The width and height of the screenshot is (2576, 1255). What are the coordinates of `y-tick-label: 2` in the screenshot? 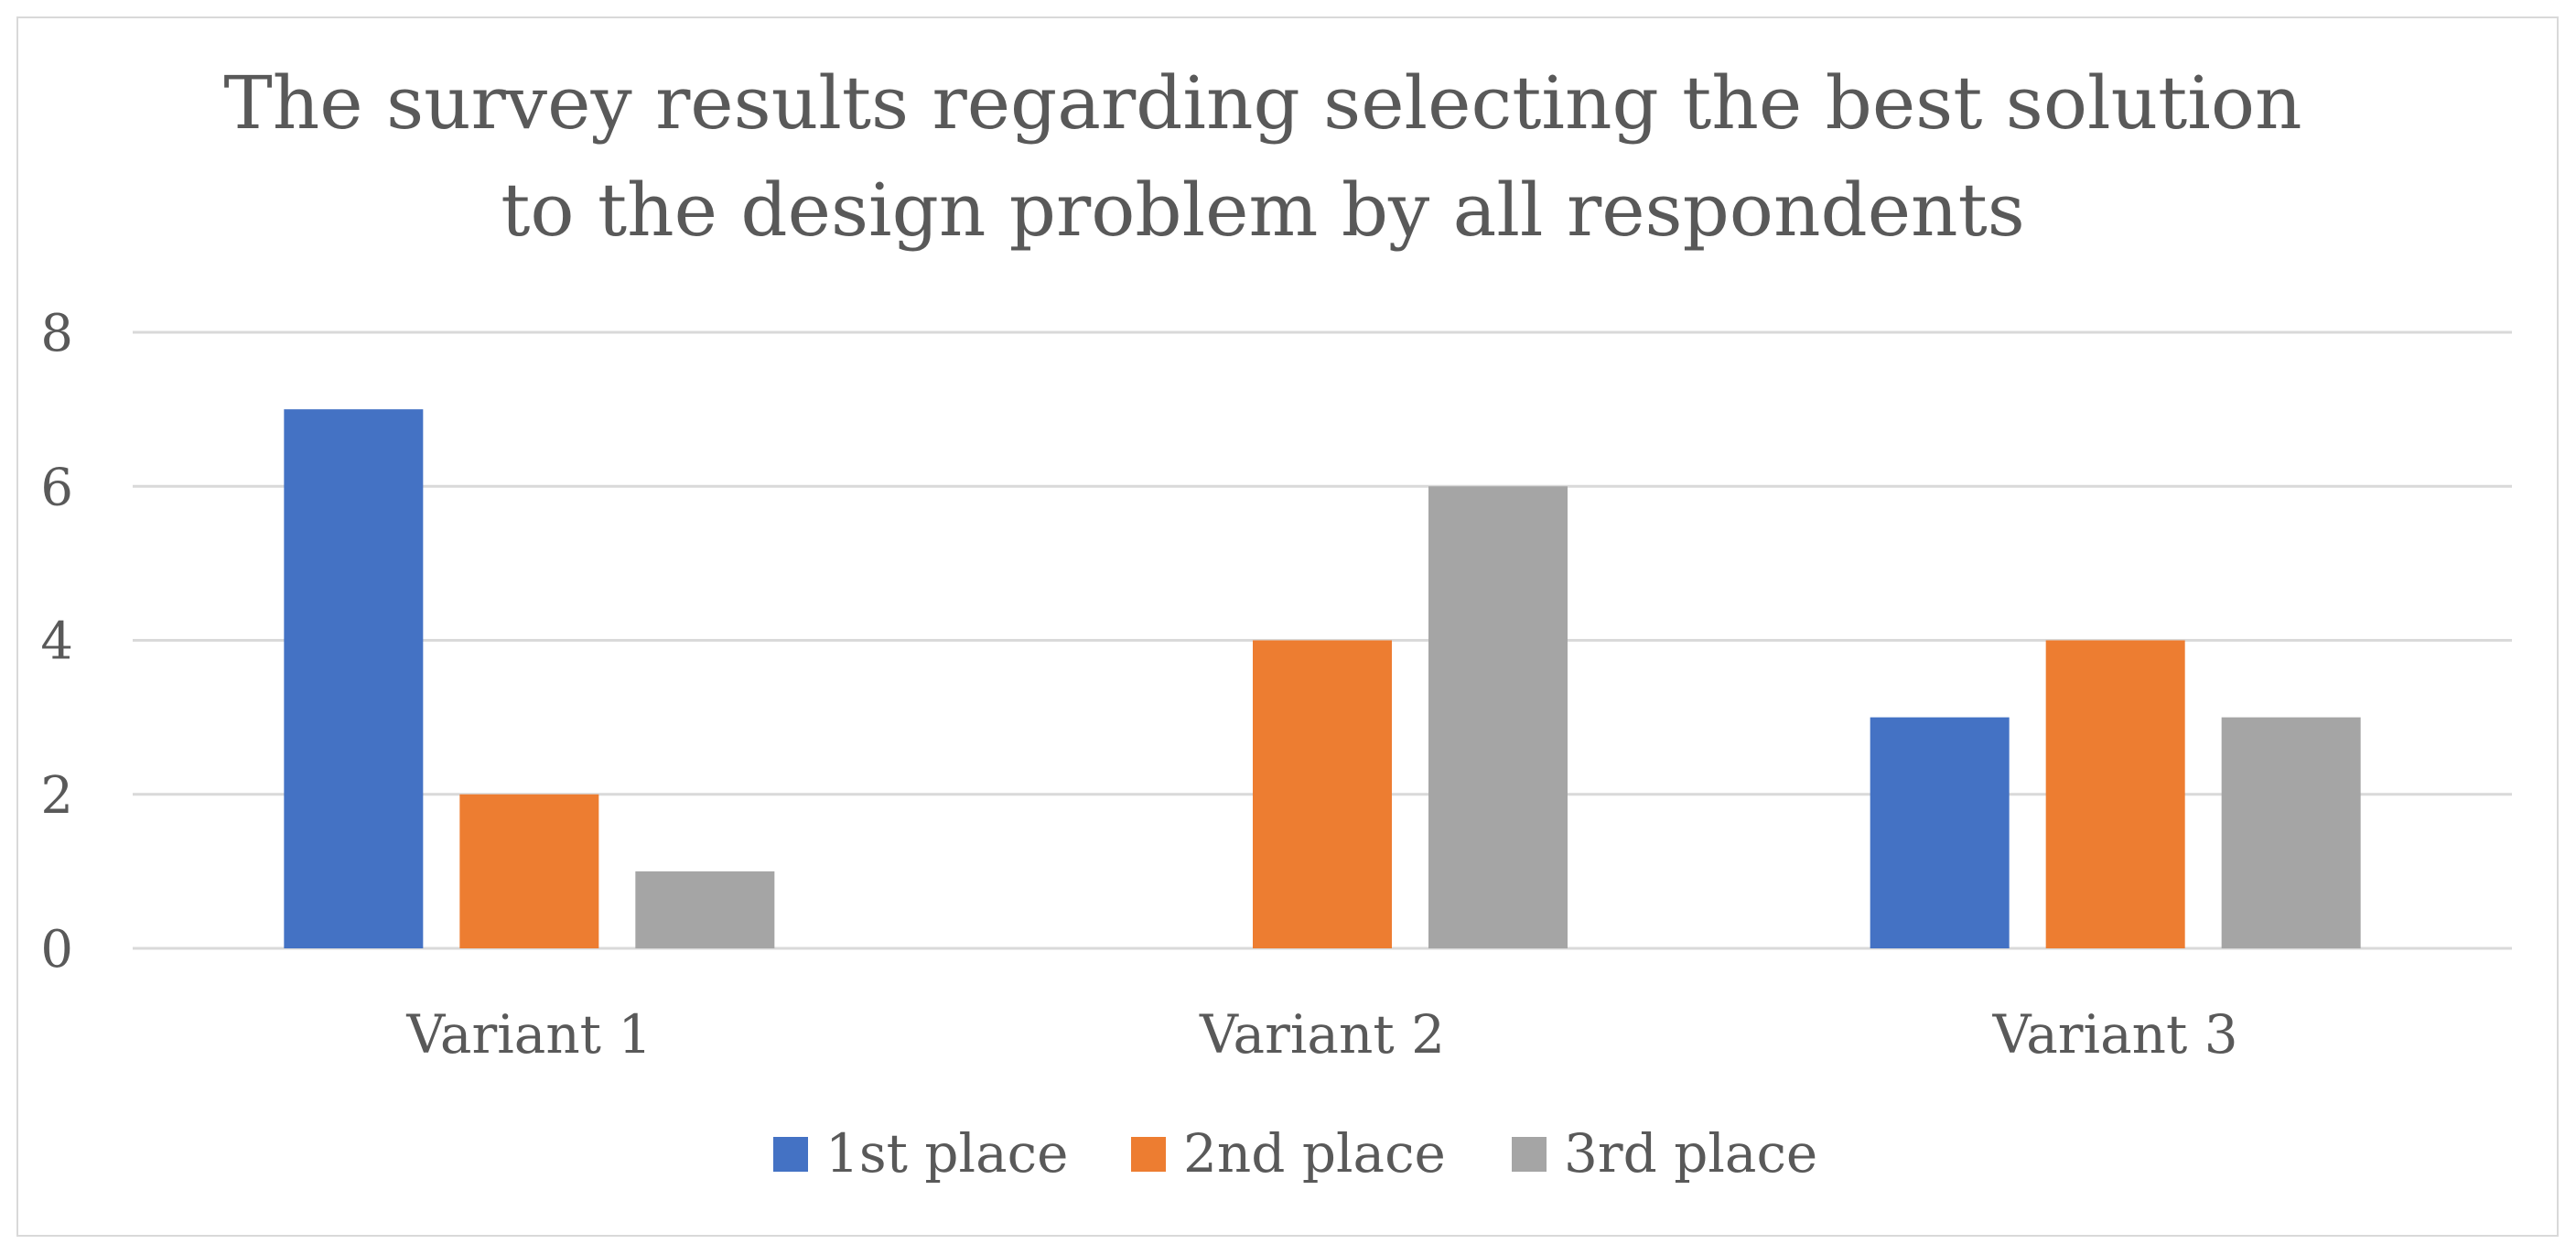 It's located at (56, 796).